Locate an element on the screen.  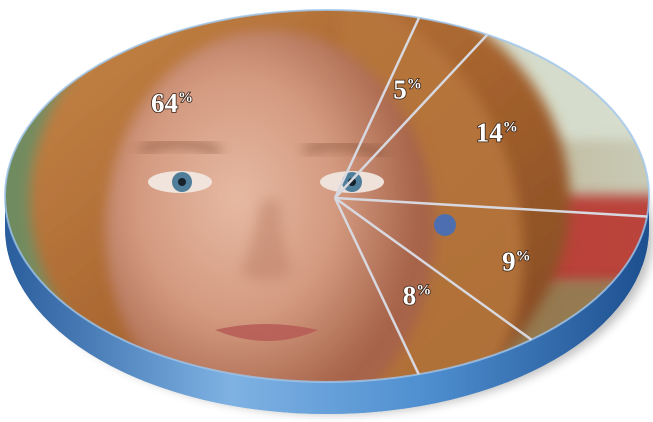
slice-label-1: 5% is located at coordinates (407, 89).